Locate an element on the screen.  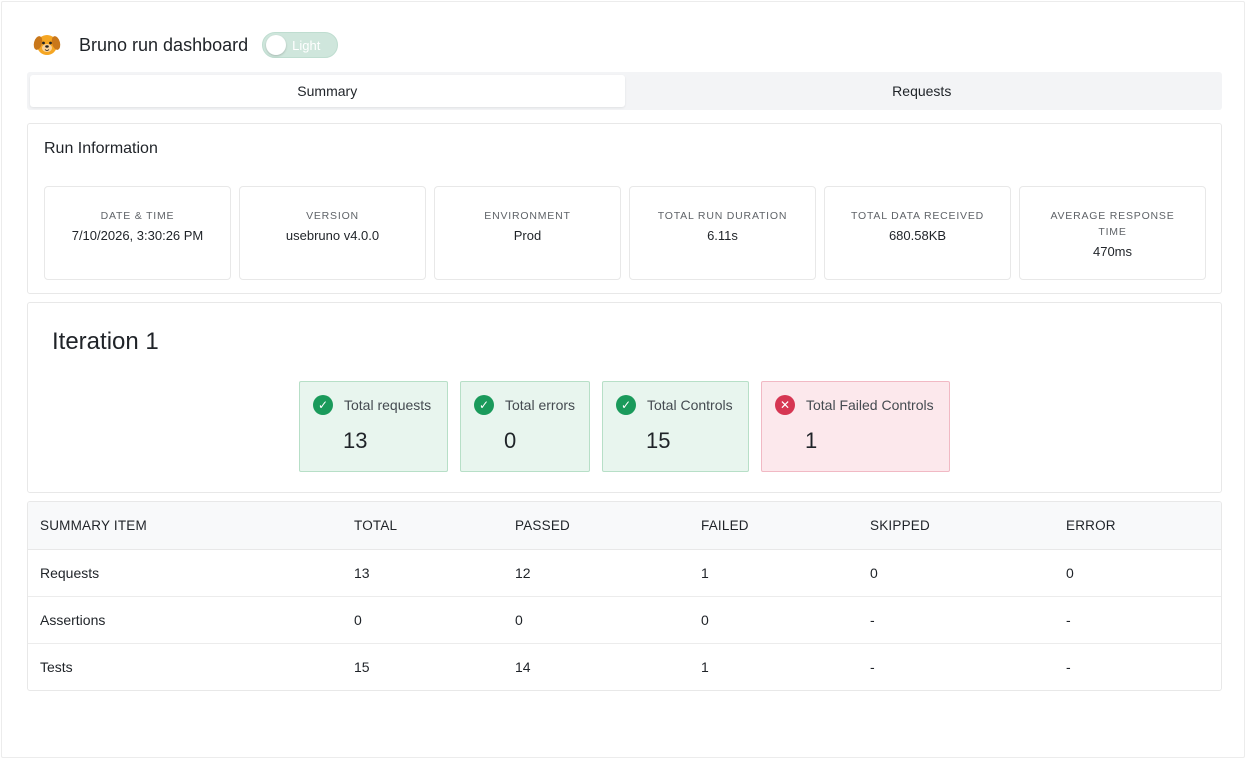
stat-card-total-failed-controls: ✕ Total Failed Controls 1 is located at coordinates (855, 426).